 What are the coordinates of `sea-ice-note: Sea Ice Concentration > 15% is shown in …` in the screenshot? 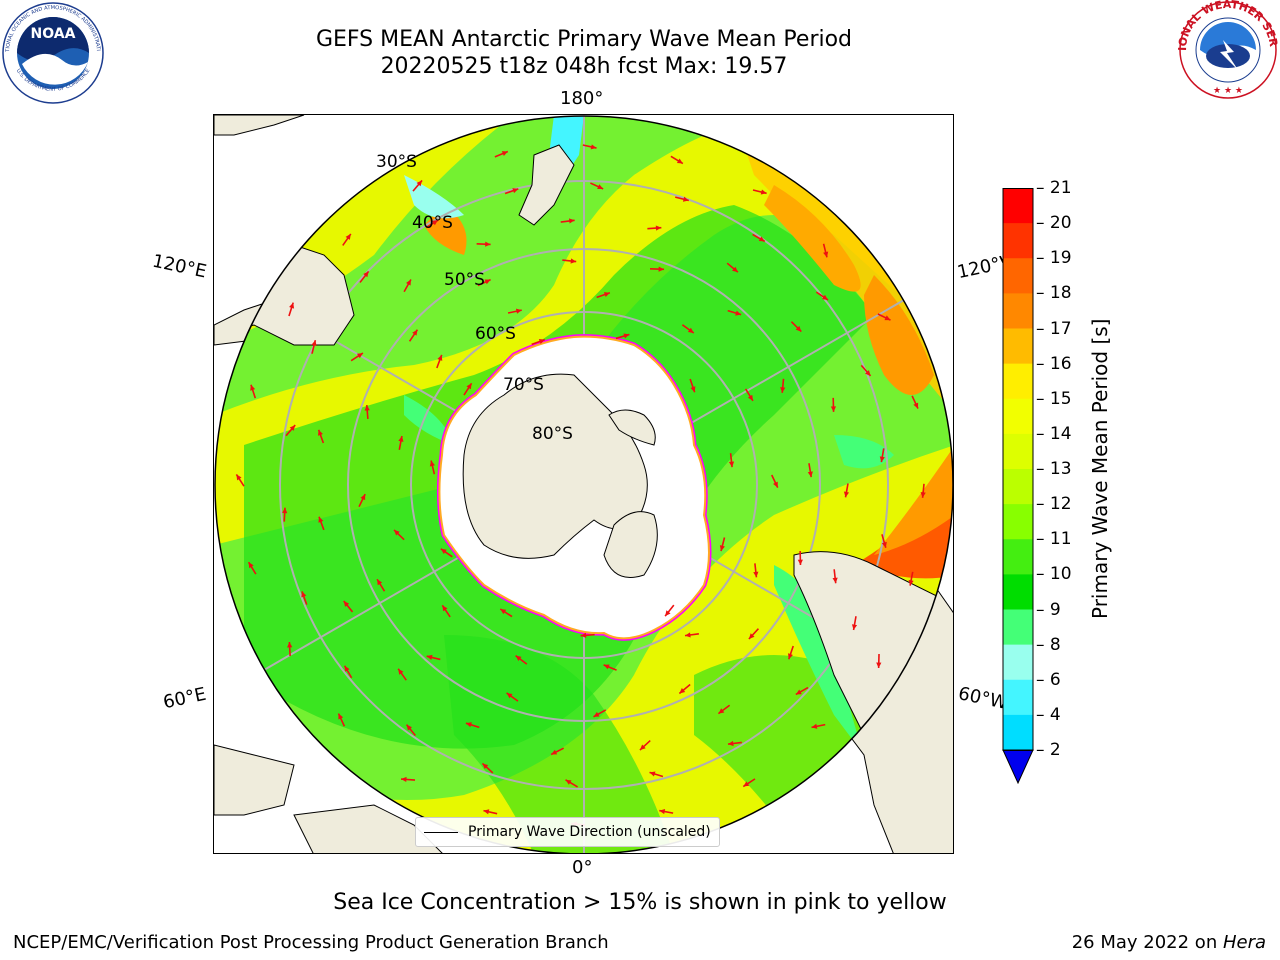 It's located at (640, 902).